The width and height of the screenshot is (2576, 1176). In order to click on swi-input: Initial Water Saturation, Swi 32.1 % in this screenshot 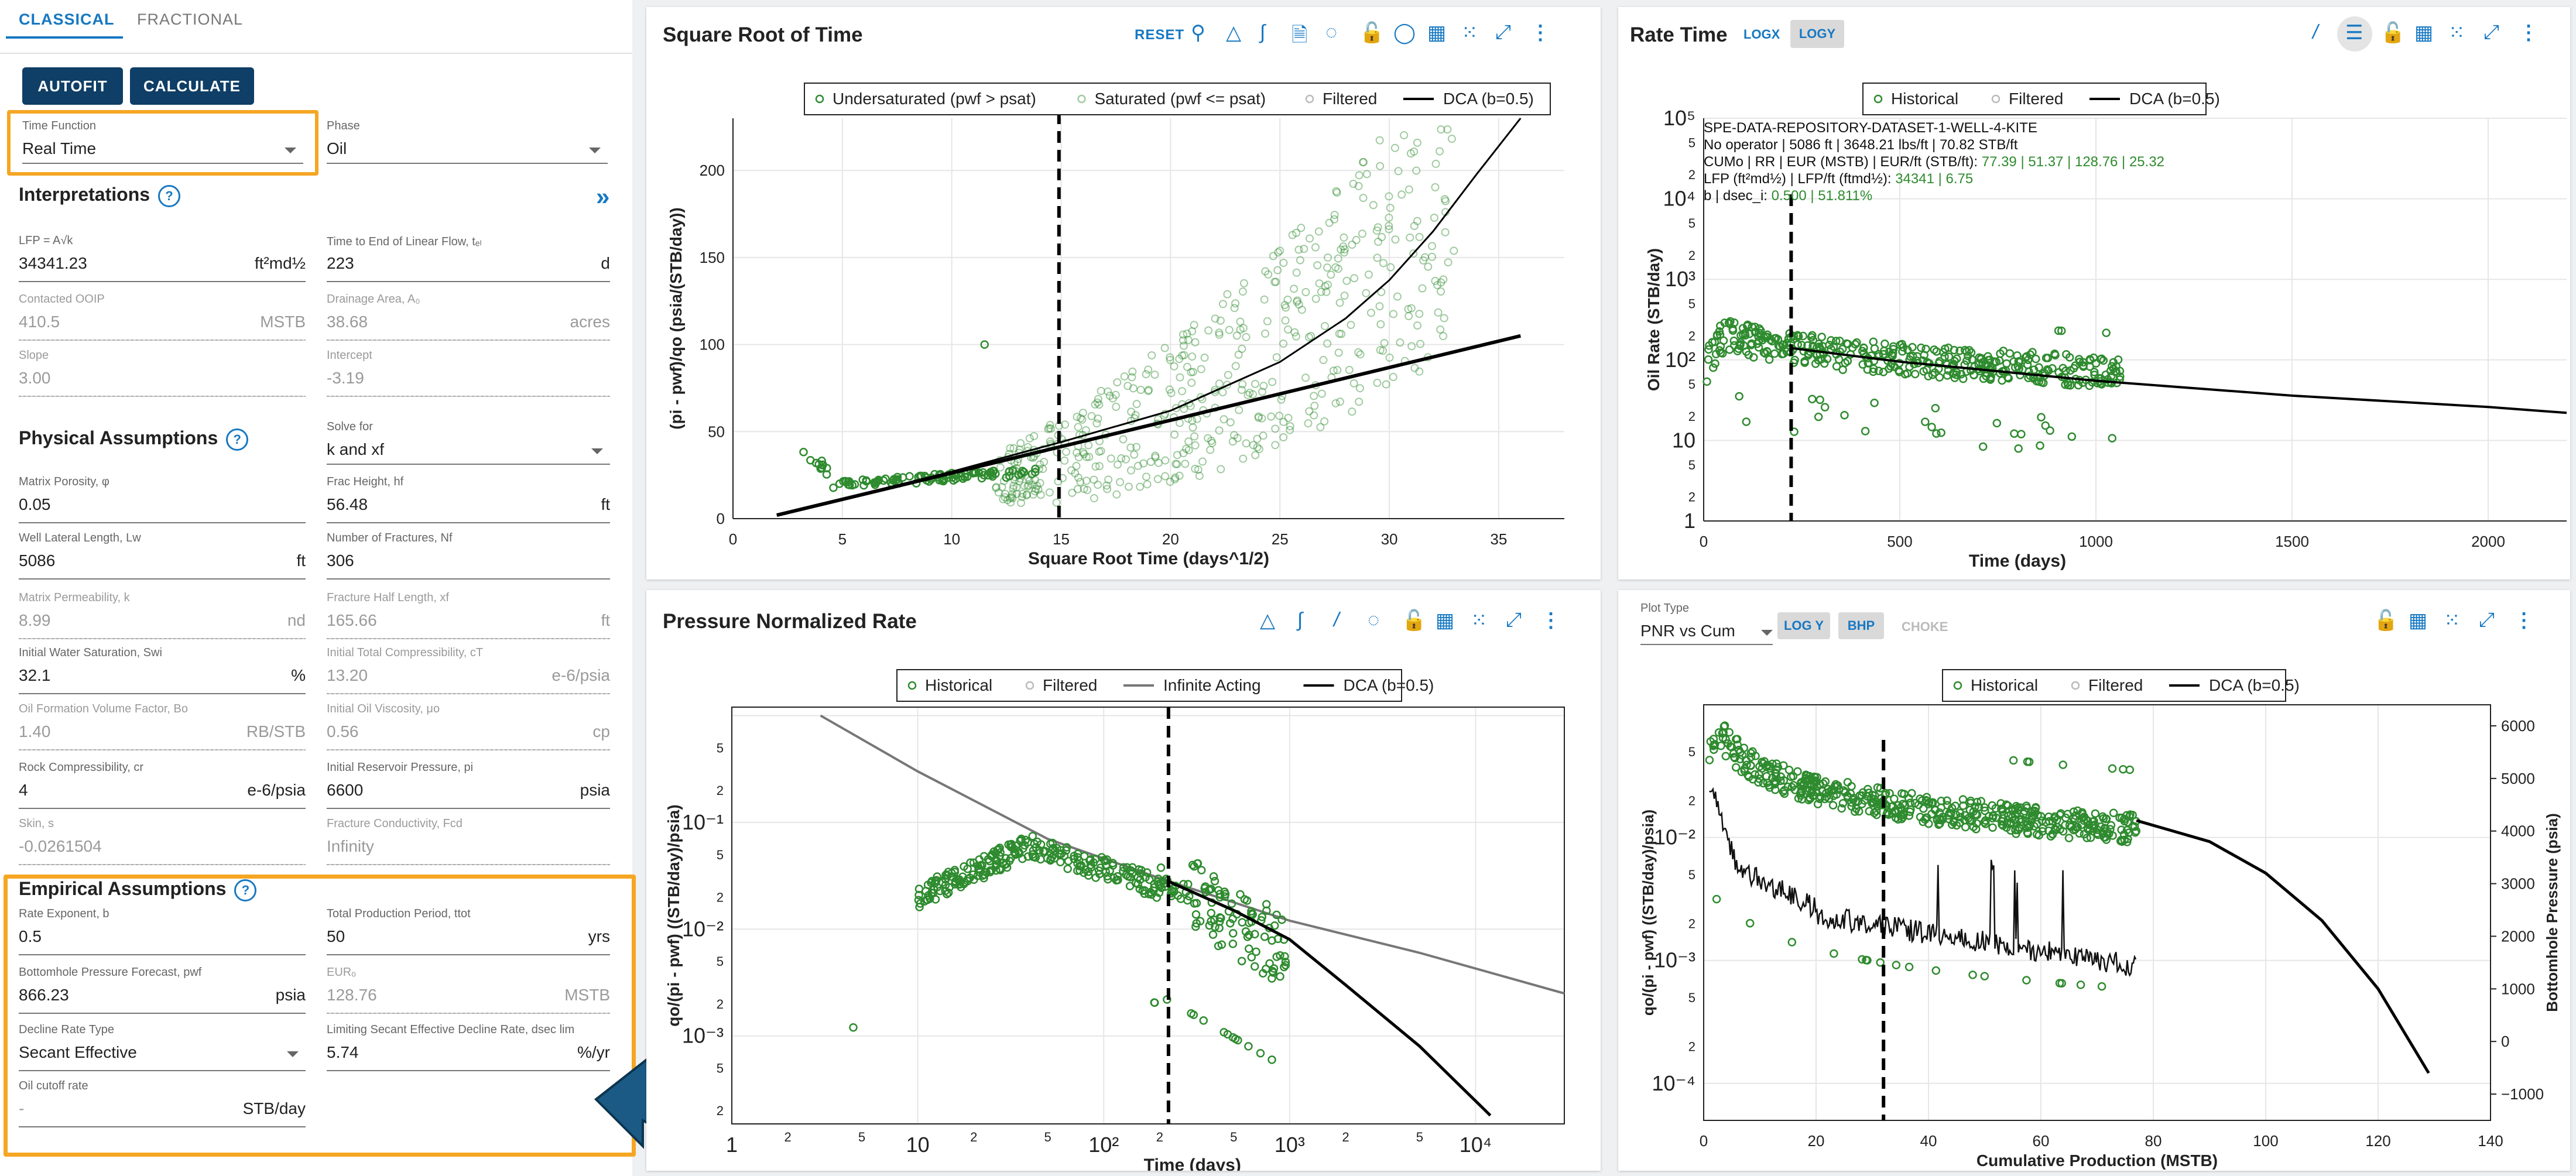, I will do `click(162, 675)`.